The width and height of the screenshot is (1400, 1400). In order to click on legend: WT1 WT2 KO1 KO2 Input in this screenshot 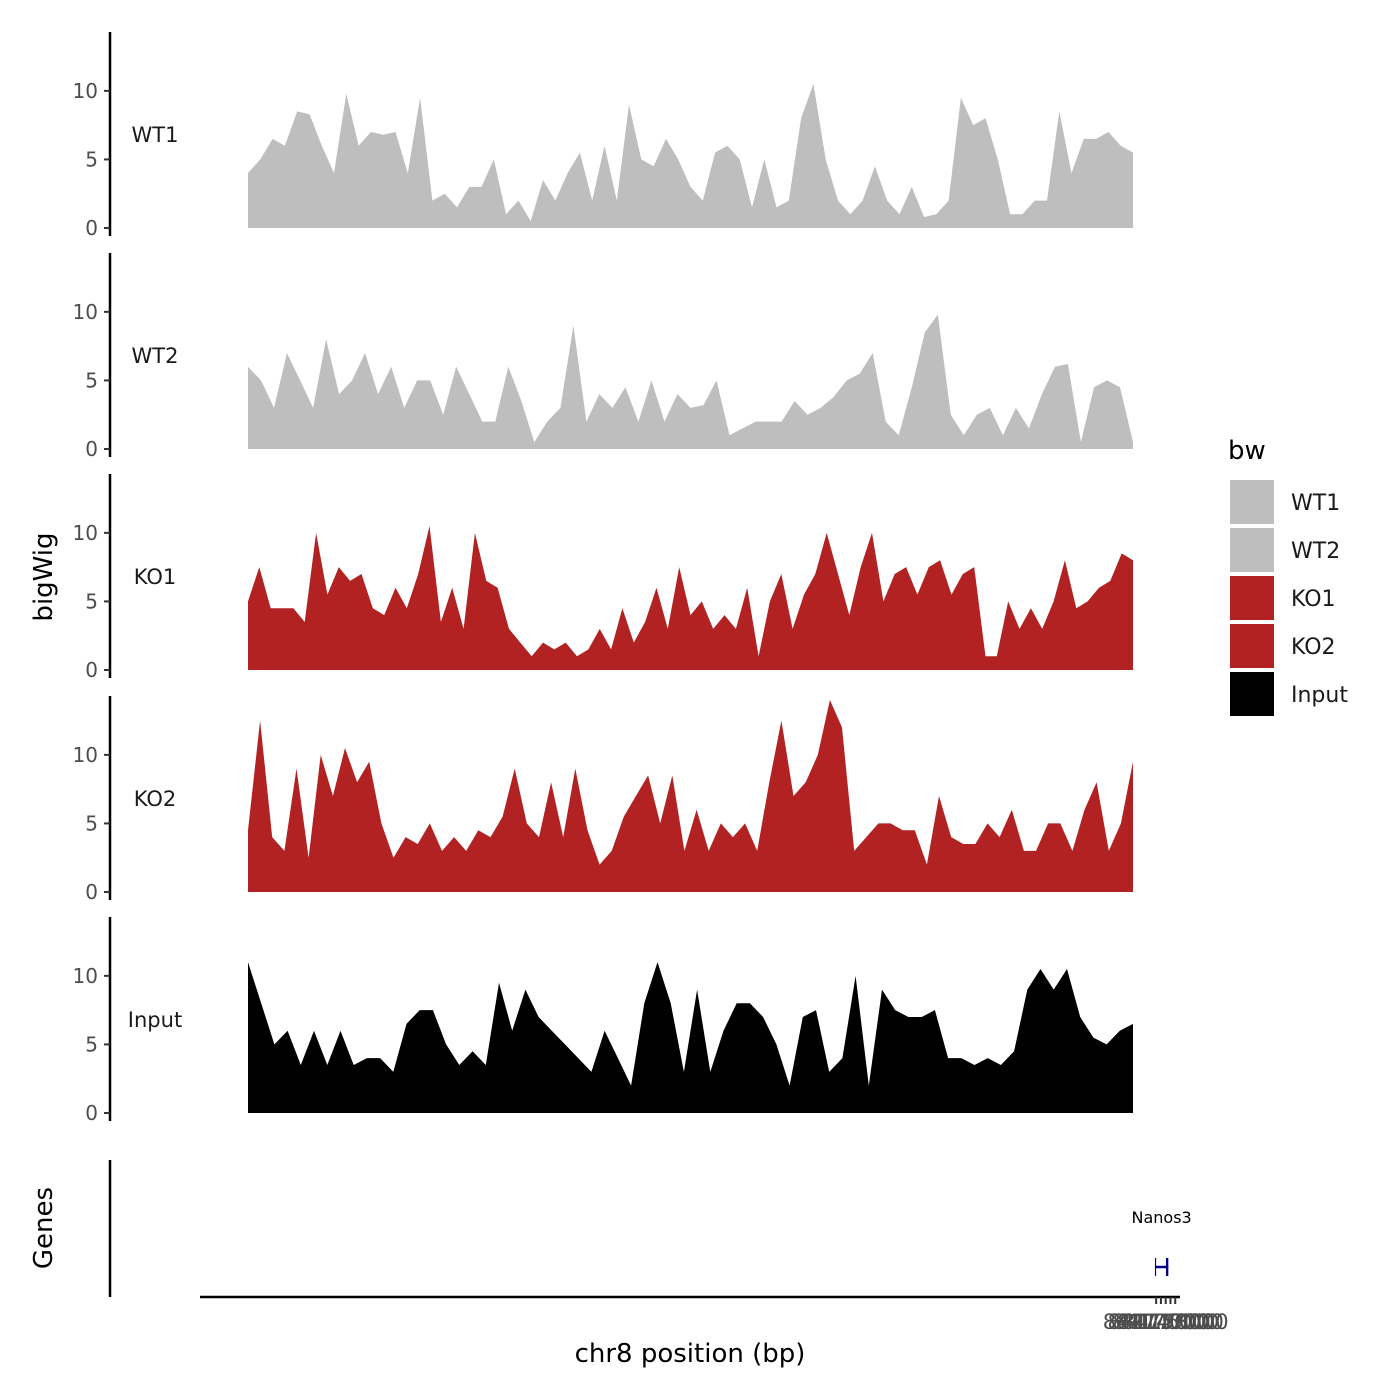, I will do `click(1289, 598)`.